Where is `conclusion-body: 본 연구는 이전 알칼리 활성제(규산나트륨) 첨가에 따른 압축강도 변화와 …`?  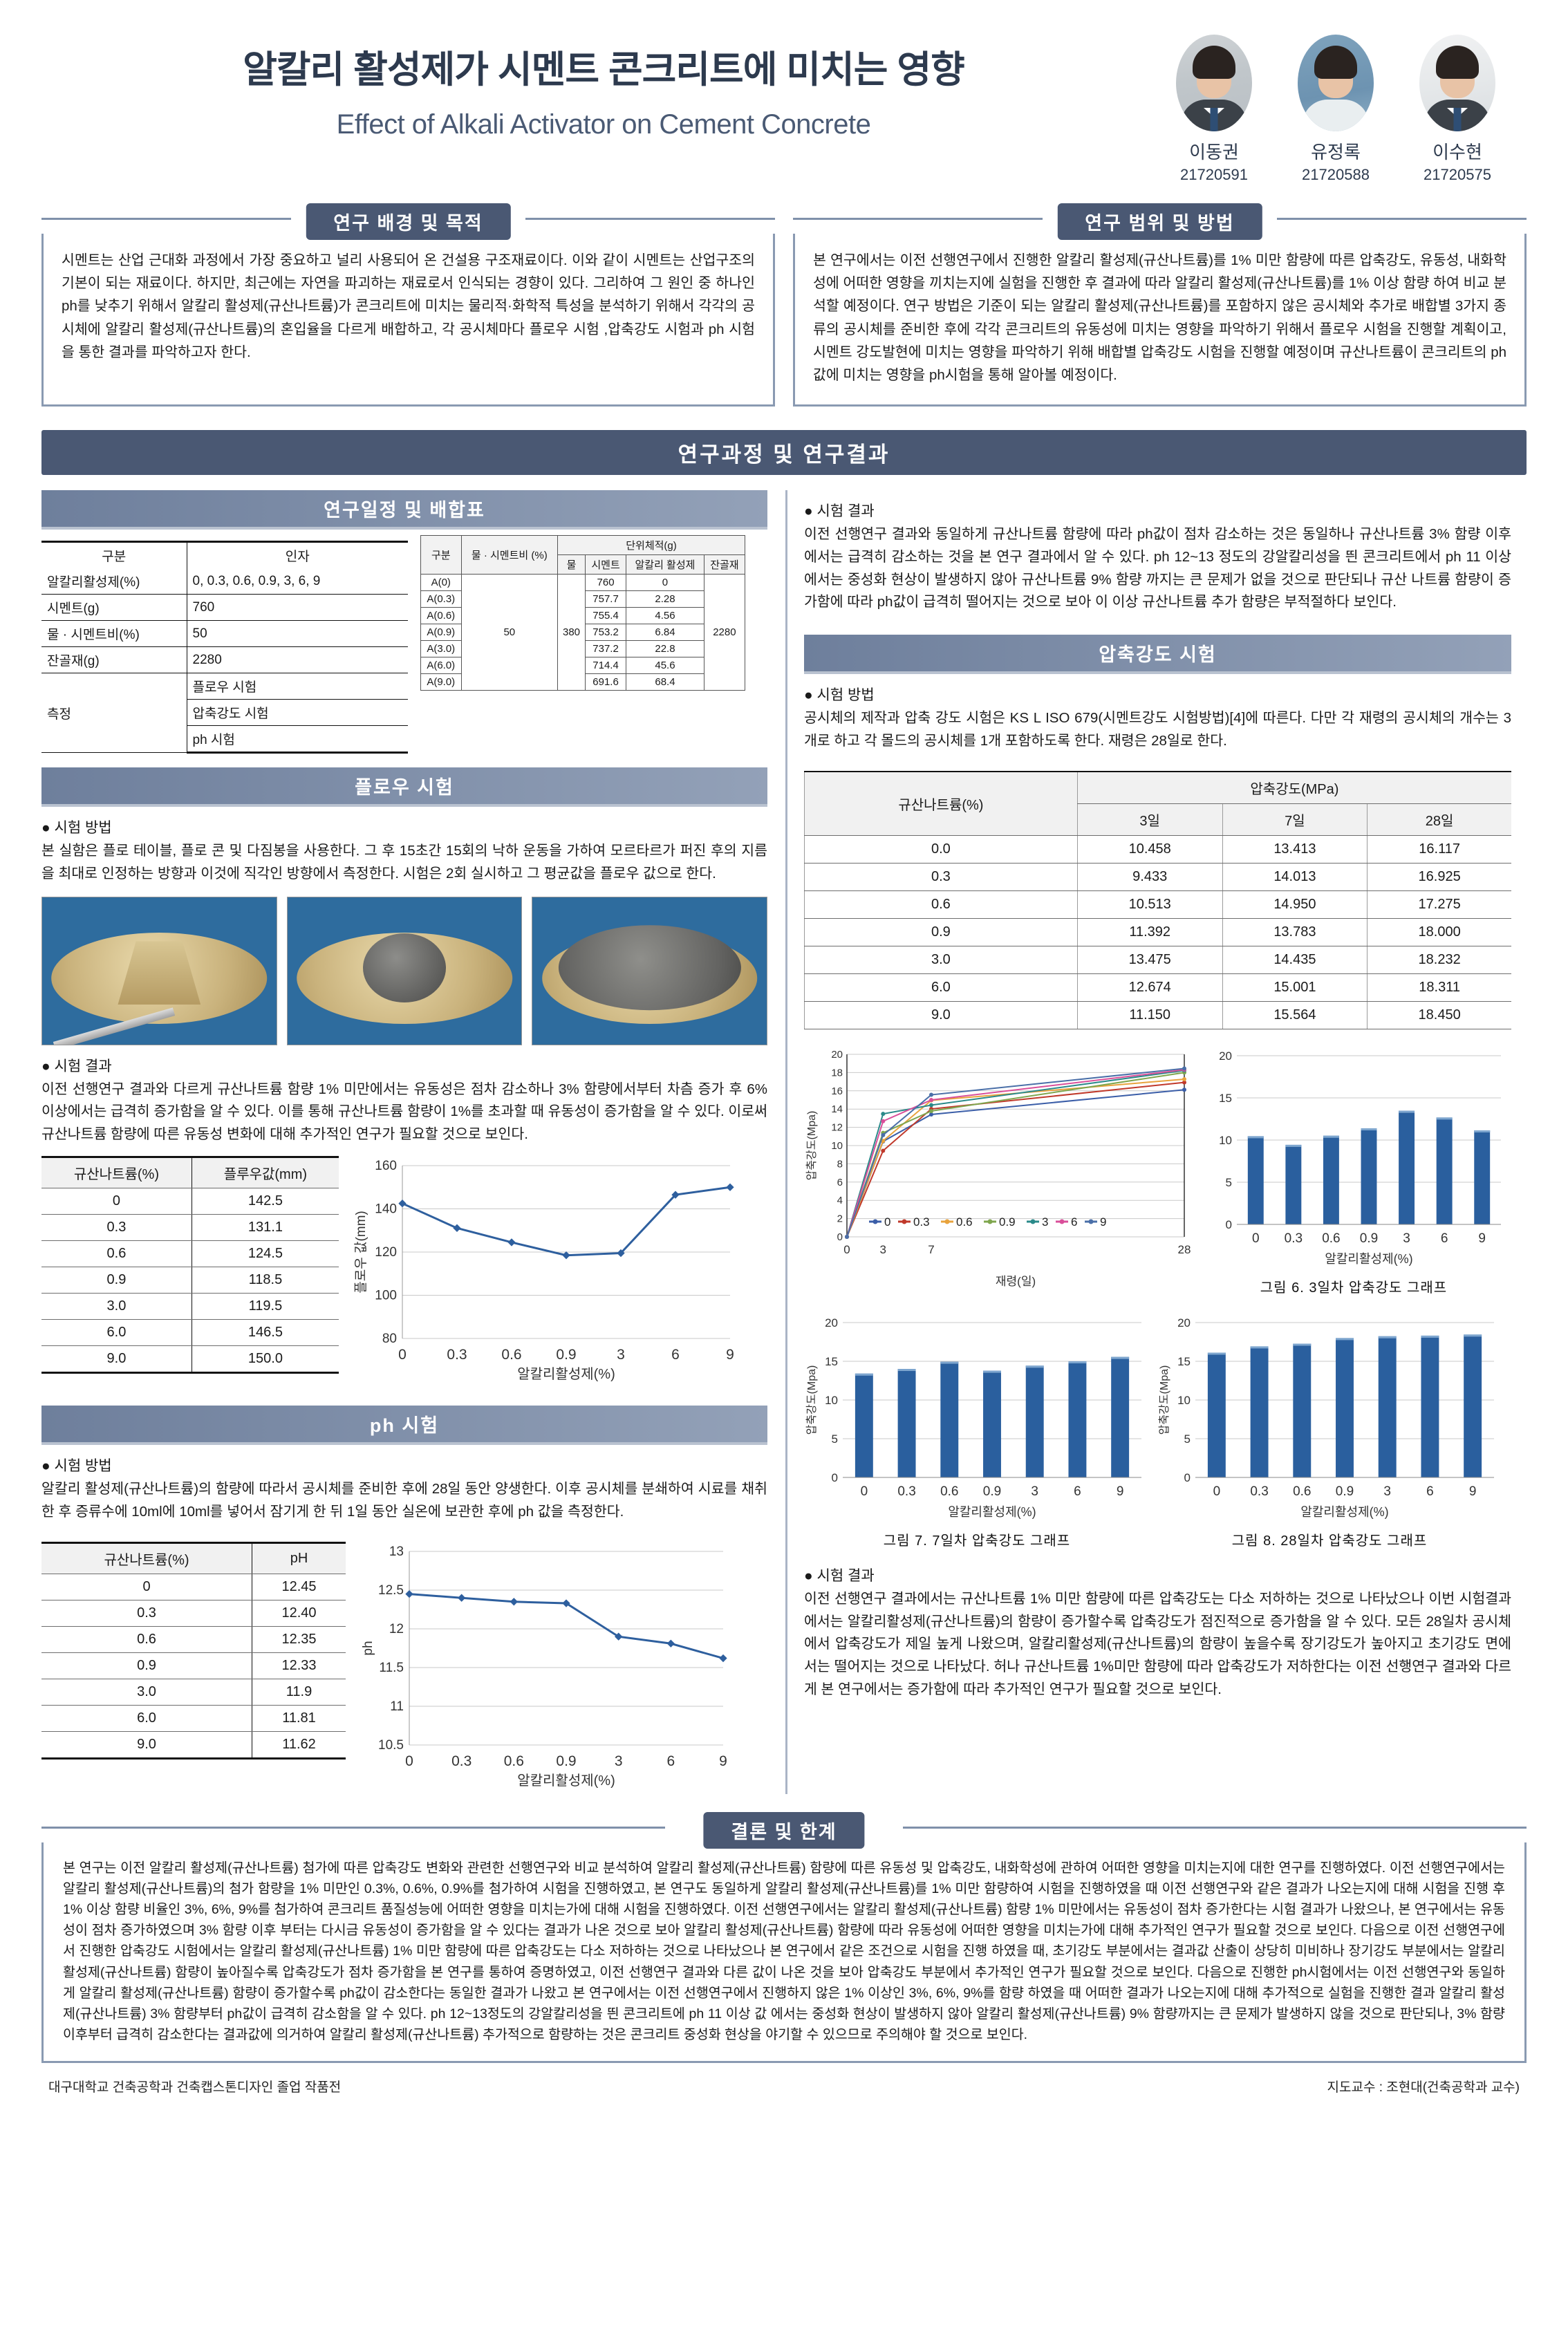 conclusion-body: 본 연구는 이전 알칼리 활성제(규산나트륨) 첨가에 따른 압축강도 변화와 … is located at coordinates (784, 1952).